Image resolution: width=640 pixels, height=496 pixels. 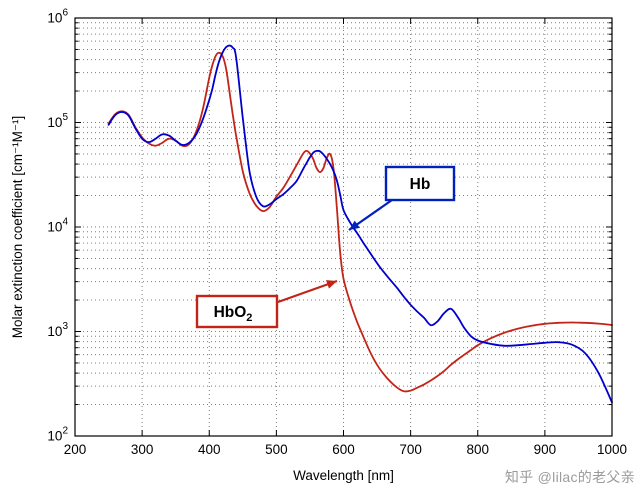 I want to click on x-tick-labels: 200 300 400 500 600 700 800 900 1000, so click(x=345, y=449).